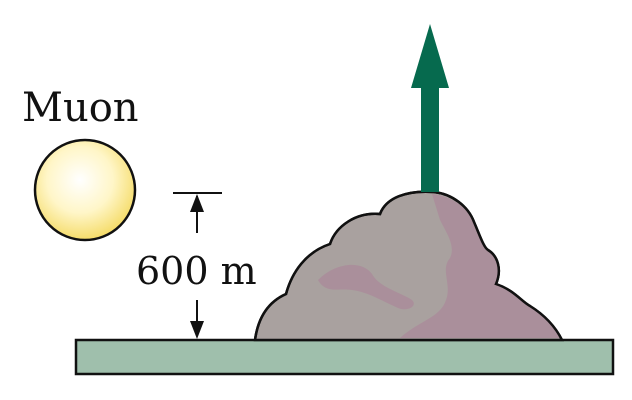 The width and height of the screenshot is (632, 400). What do you see at coordinates (430, 138) in the screenshot?
I see `arrow-shaft` at bounding box center [430, 138].